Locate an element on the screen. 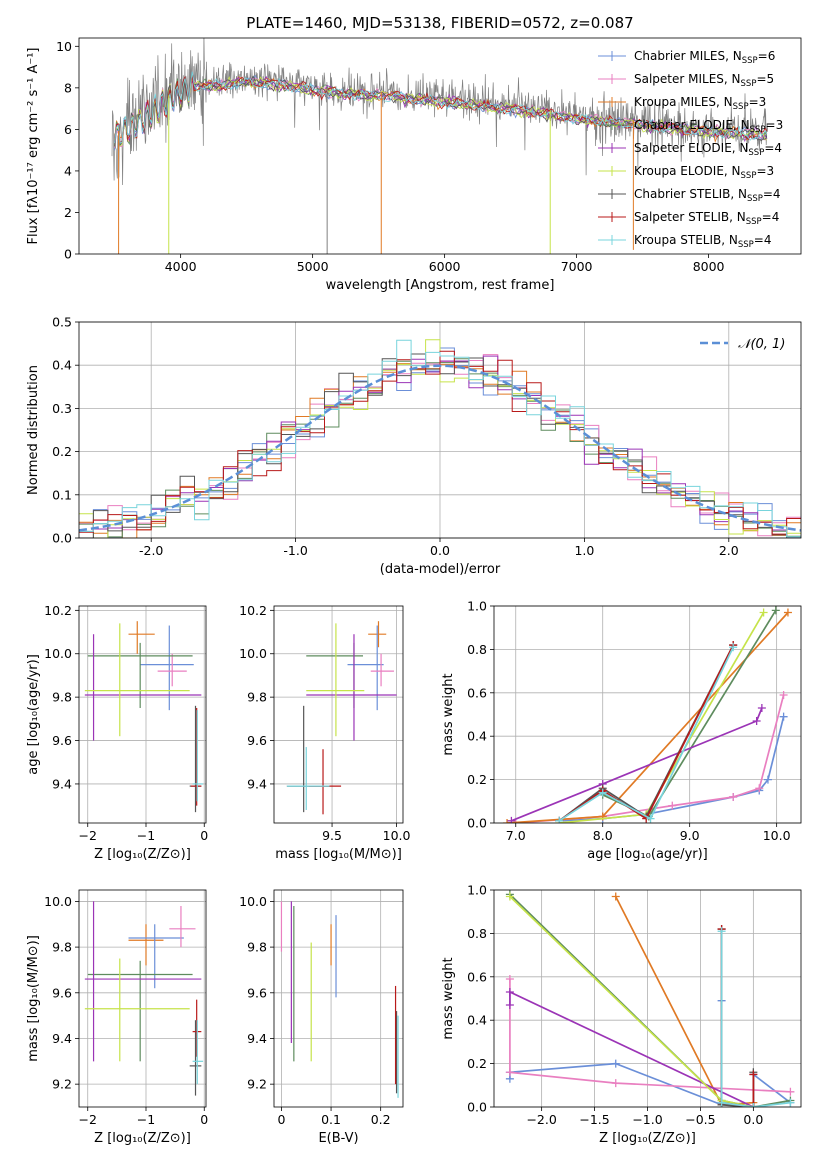 The image size is (819, 1170). spectrum-ytick-label: 10 is located at coordinates (64, 46).